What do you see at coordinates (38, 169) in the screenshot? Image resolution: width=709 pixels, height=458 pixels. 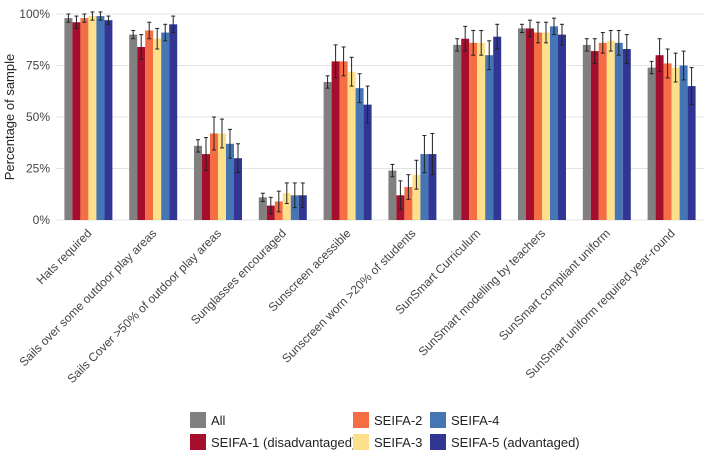 I see `y-tick-label: 25%` at bounding box center [38, 169].